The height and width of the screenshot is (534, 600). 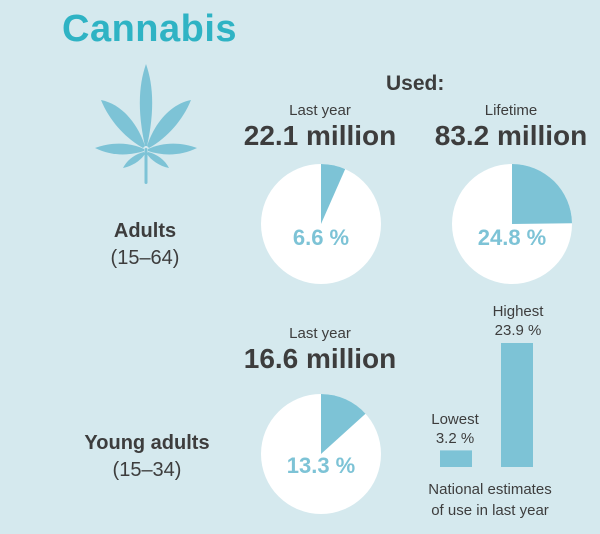 I want to click on young-adults-last-year-caption: Last year, so click(x=320, y=333).